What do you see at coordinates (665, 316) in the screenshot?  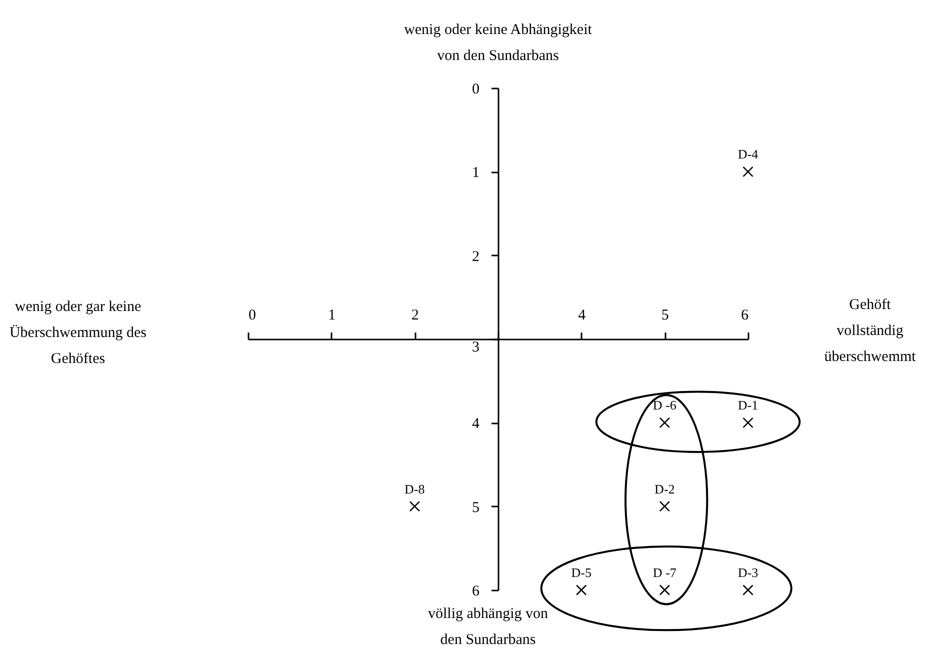 I see `x-tick-label: 5` at bounding box center [665, 316].